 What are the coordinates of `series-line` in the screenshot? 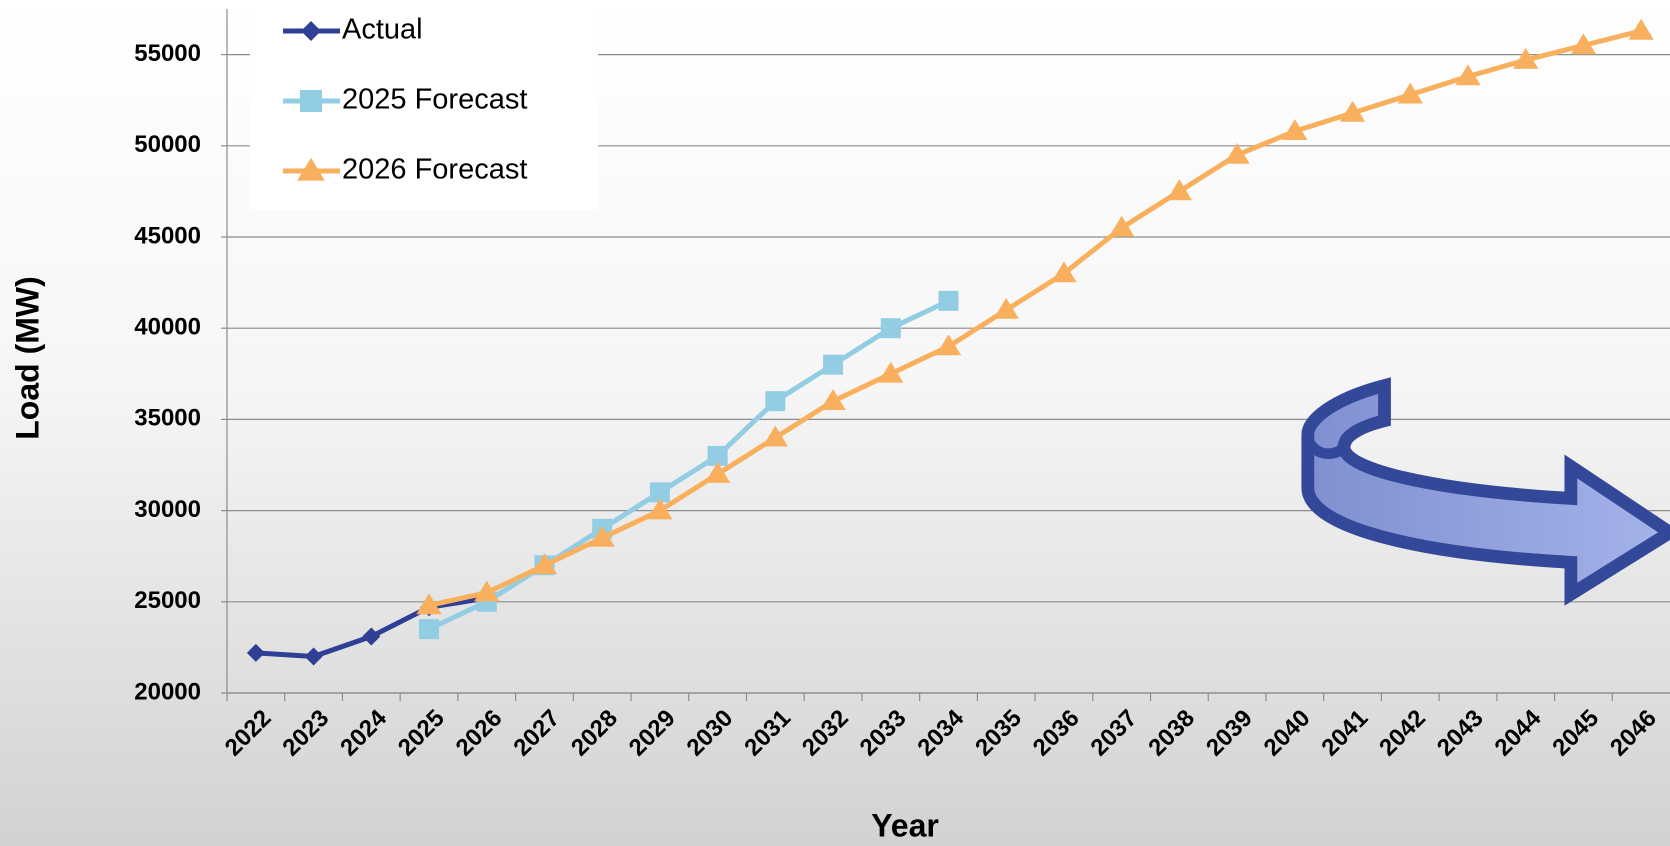 It's located at (688, 465).